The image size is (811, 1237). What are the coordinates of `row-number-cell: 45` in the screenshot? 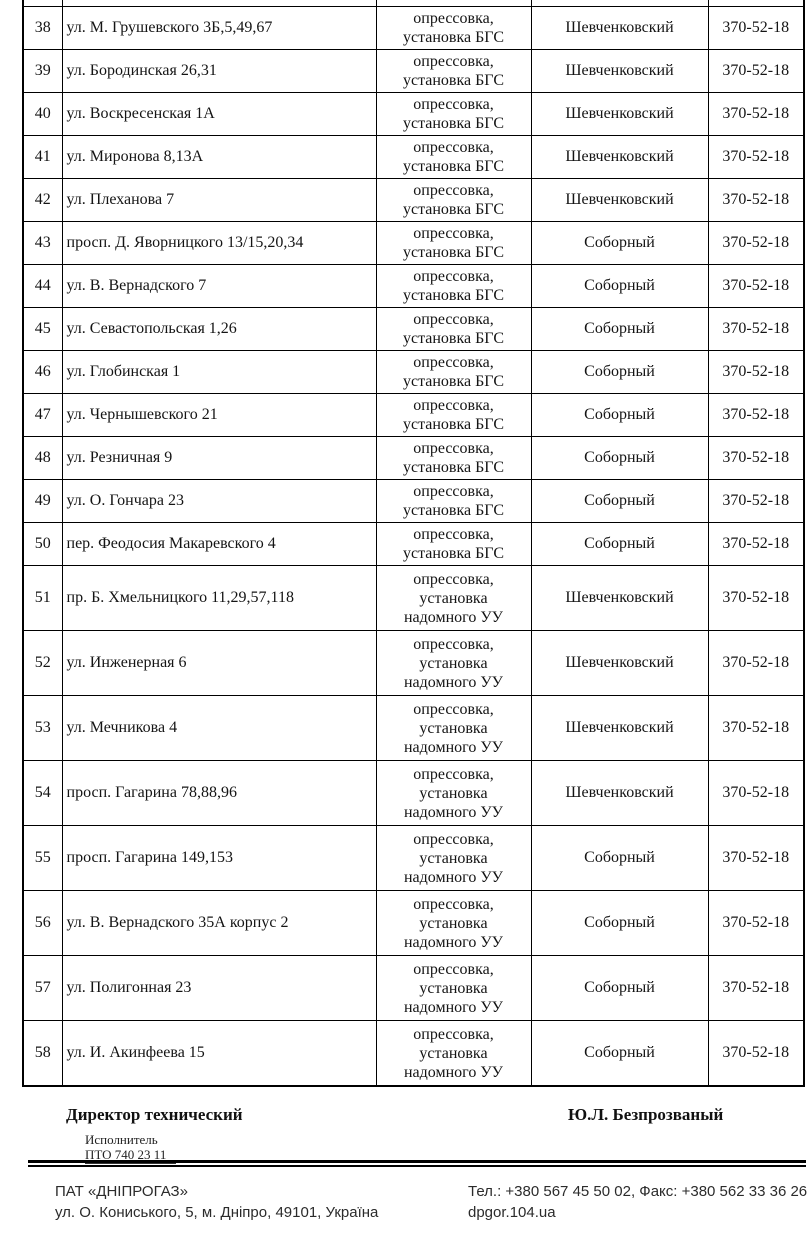 It's located at (42, 329).